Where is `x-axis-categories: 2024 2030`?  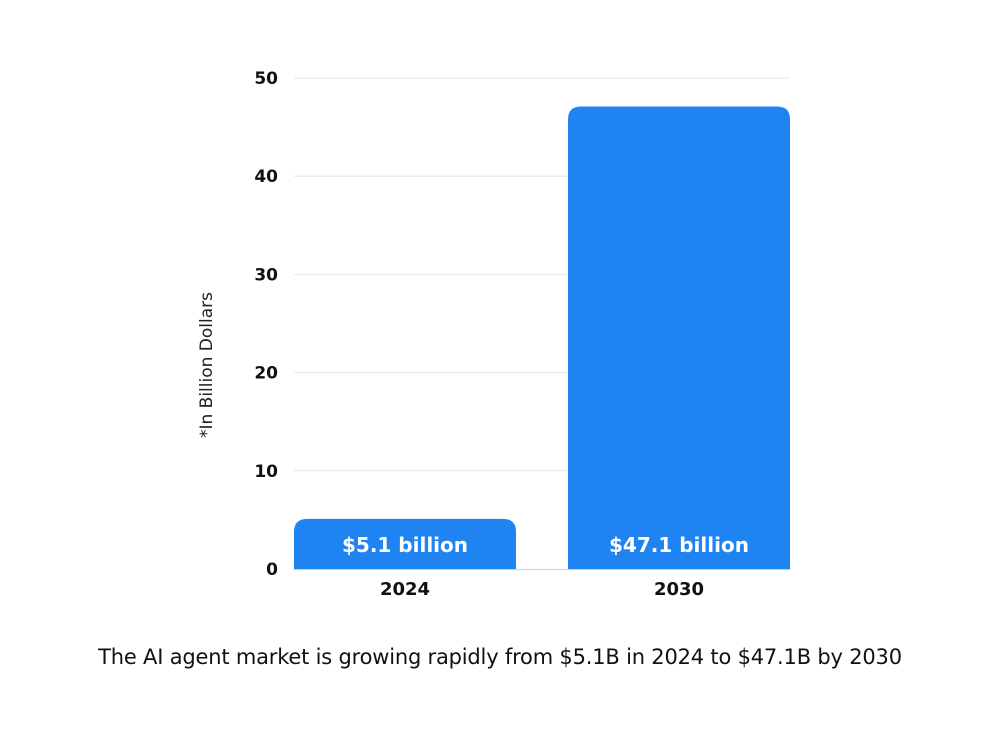 x-axis-categories: 2024 2030 is located at coordinates (542, 589).